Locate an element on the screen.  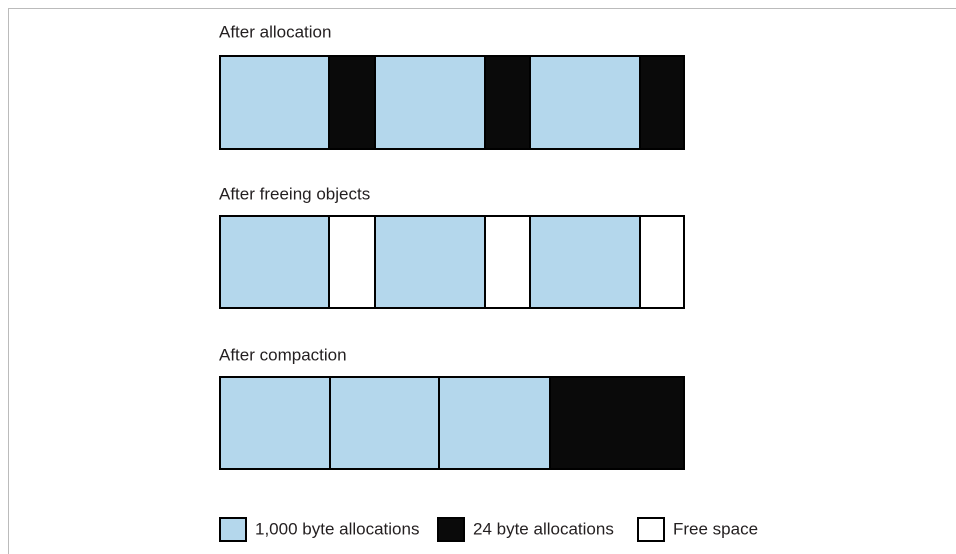
legend-label: 24 byte allocations is located at coordinates (543, 528).